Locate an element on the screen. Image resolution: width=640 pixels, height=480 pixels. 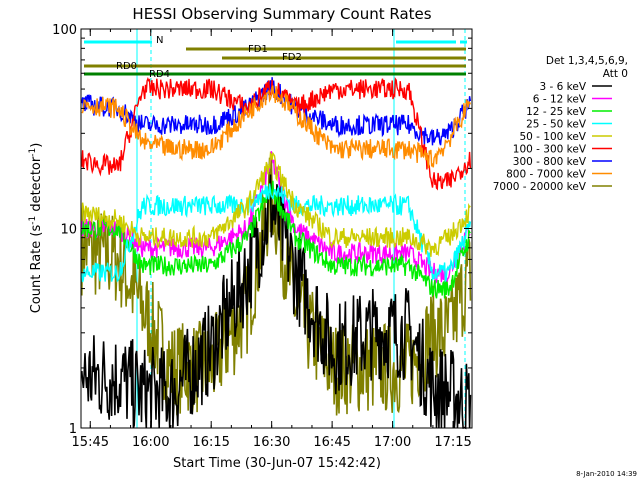
flag-label: FD1 is located at coordinates (258, 49).